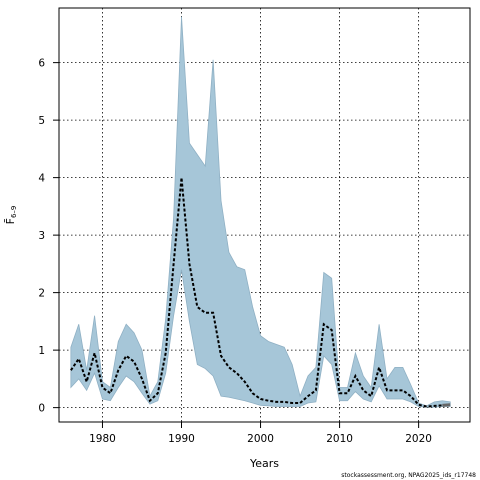 Image resolution: width=480 pixels, height=480 pixels. What do you see at coordinates (181, 439) in the screenshot?
I see `x-tick-label: 1990` at bounding box center [181, 439].